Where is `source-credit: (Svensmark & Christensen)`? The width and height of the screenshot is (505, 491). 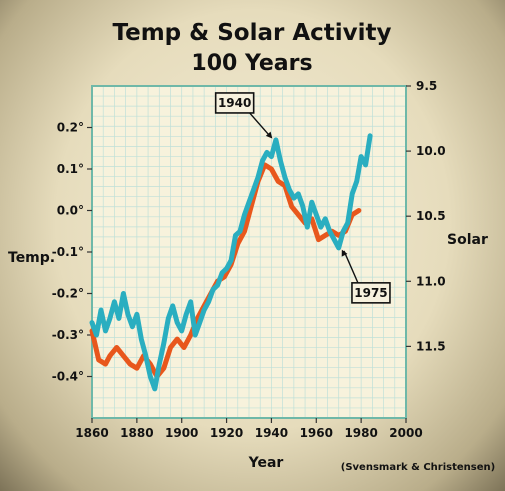
source-credit: (Svensmark & Christensen) is located at coordinates (418, 467).